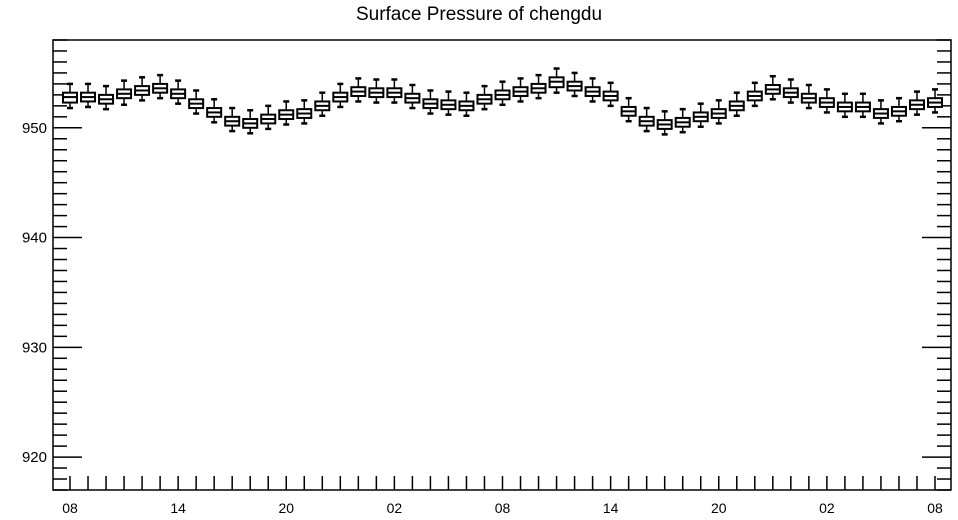 This screenshot has width=958, height=520. I want to click on y-tick-label: 950, so click(34, 128).